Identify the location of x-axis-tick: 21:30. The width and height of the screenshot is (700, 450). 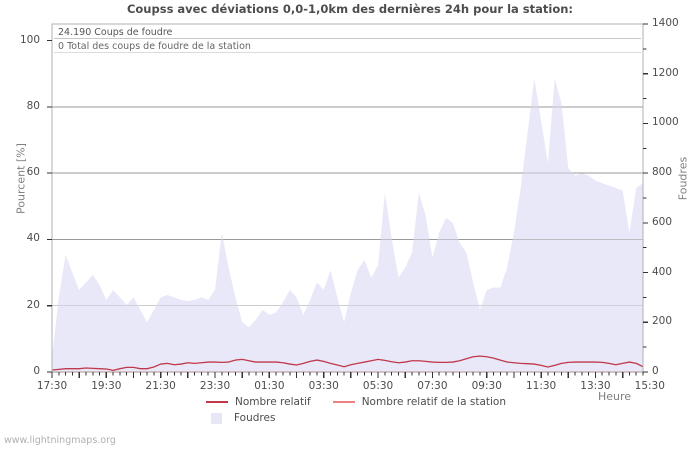
(160, 386).